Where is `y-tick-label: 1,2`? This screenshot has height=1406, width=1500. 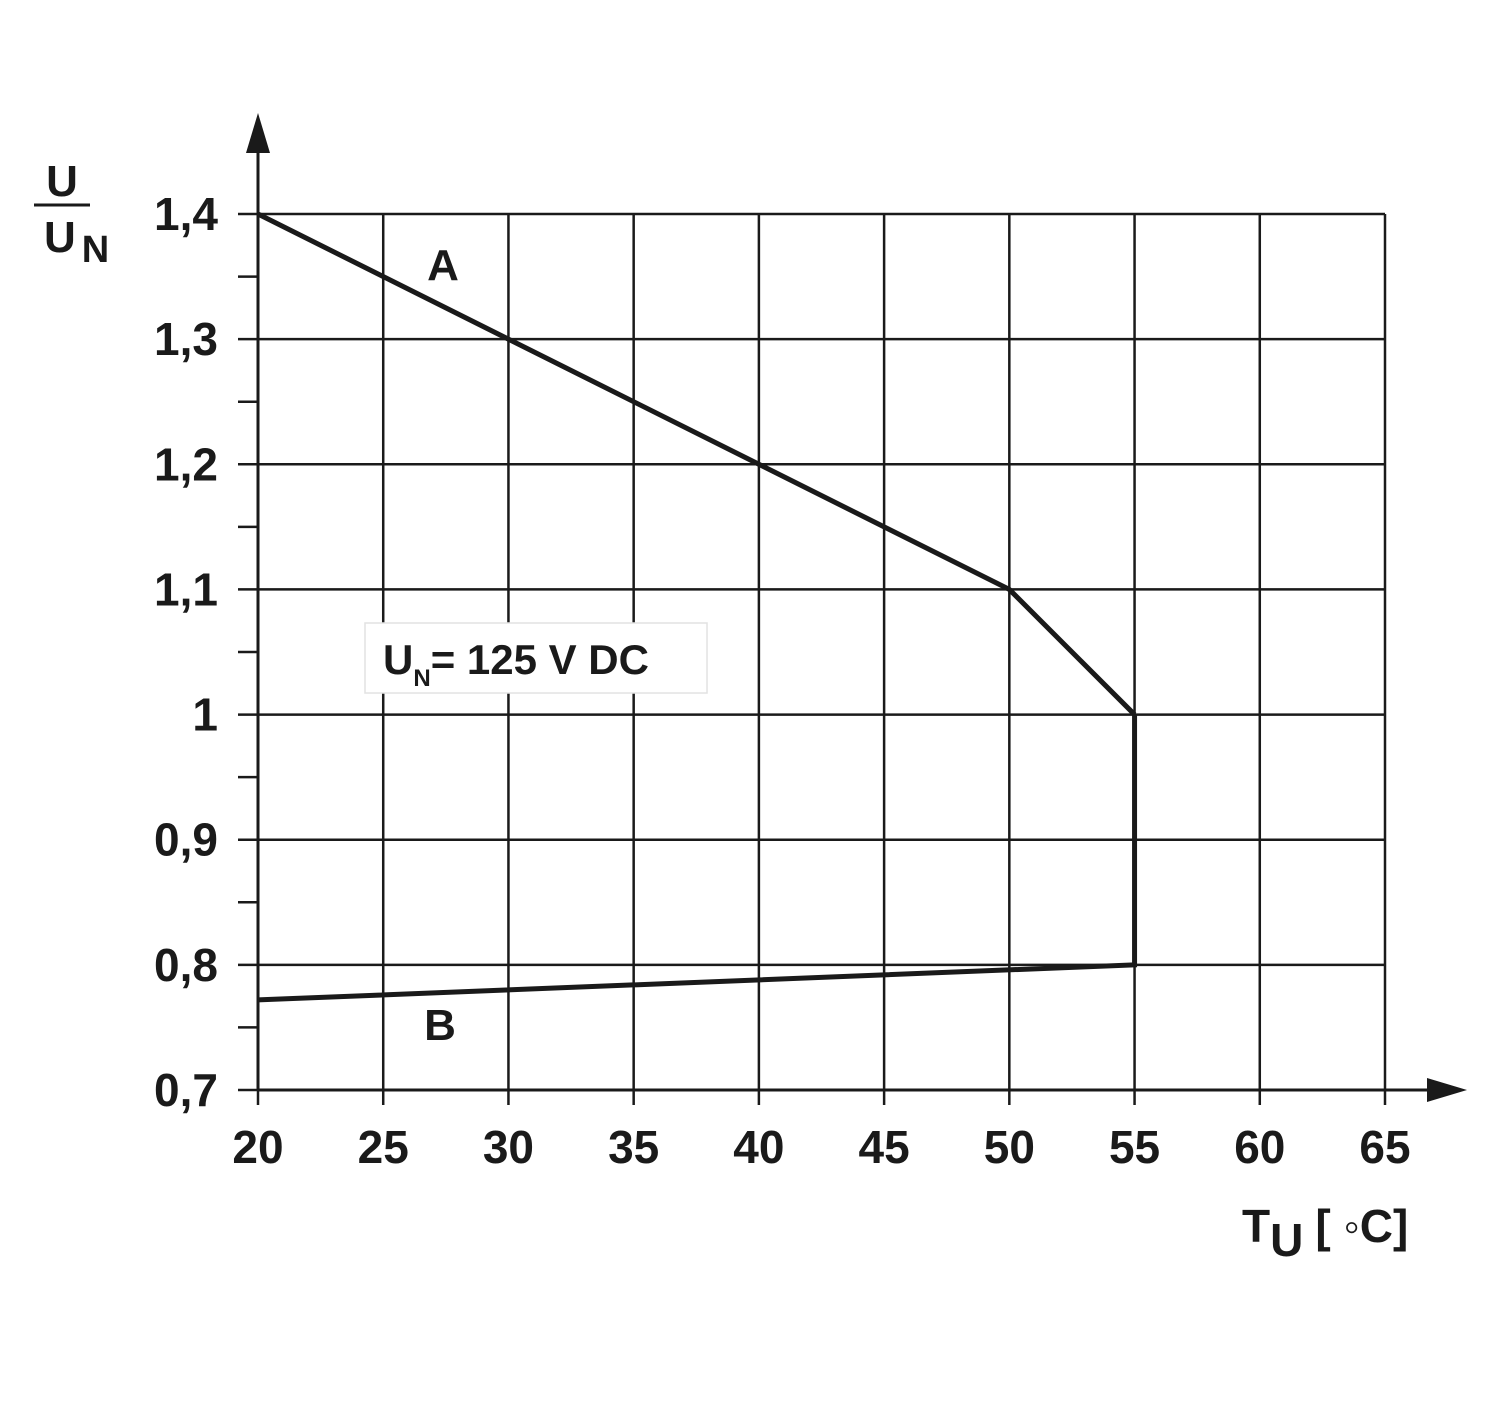
y-tick-label: 1,2 is located at coordinates (186, 464).